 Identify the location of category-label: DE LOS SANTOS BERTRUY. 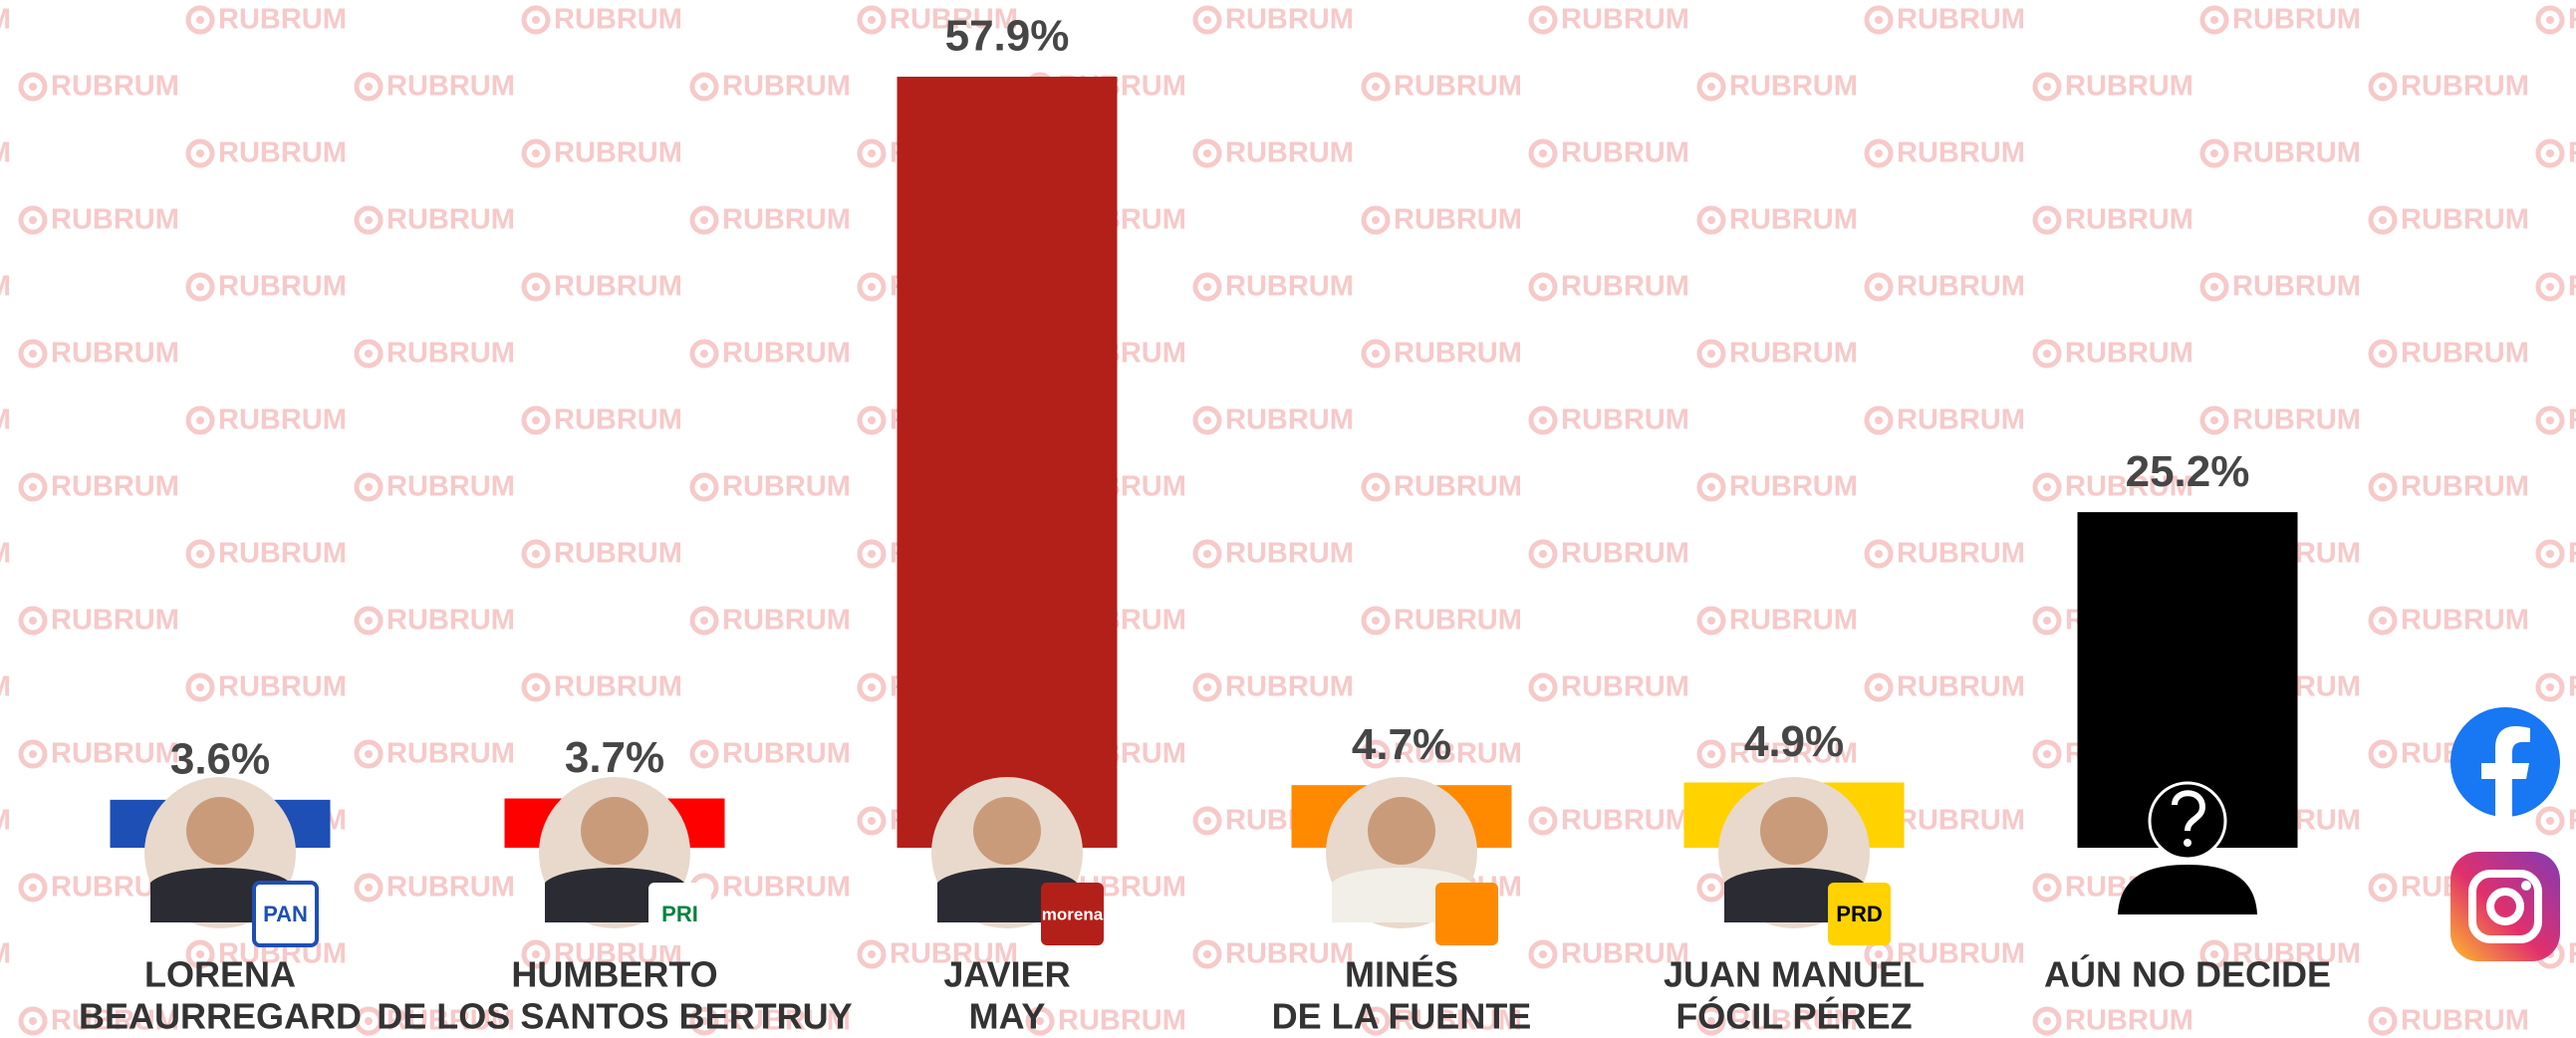
(614, 1017).